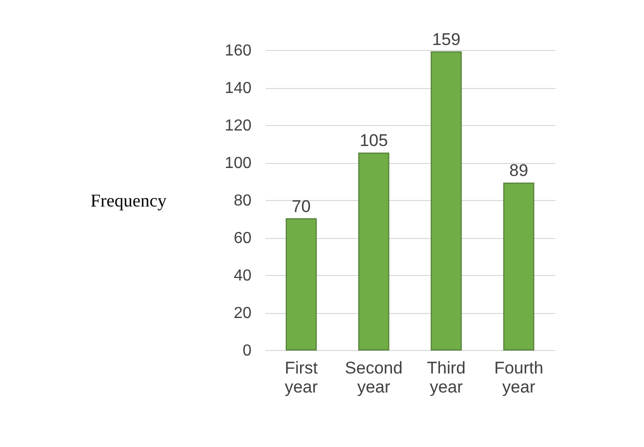 This screenshot has width=644, height=447. I want to click on data-label: 159, so click(446, 39).